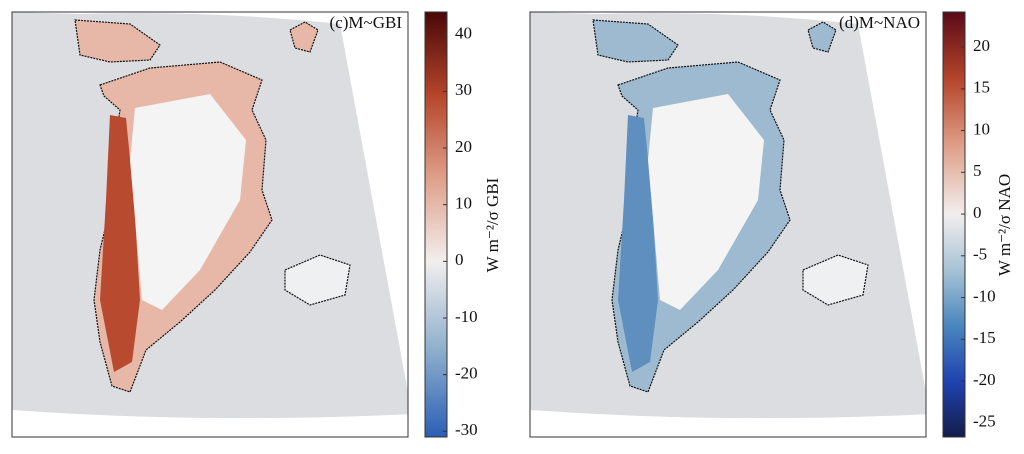  What do you see at coordinates (981, 87) in the screenshot?
I see `colorbar-tick-label: 15` at bounding box center [981, 87].